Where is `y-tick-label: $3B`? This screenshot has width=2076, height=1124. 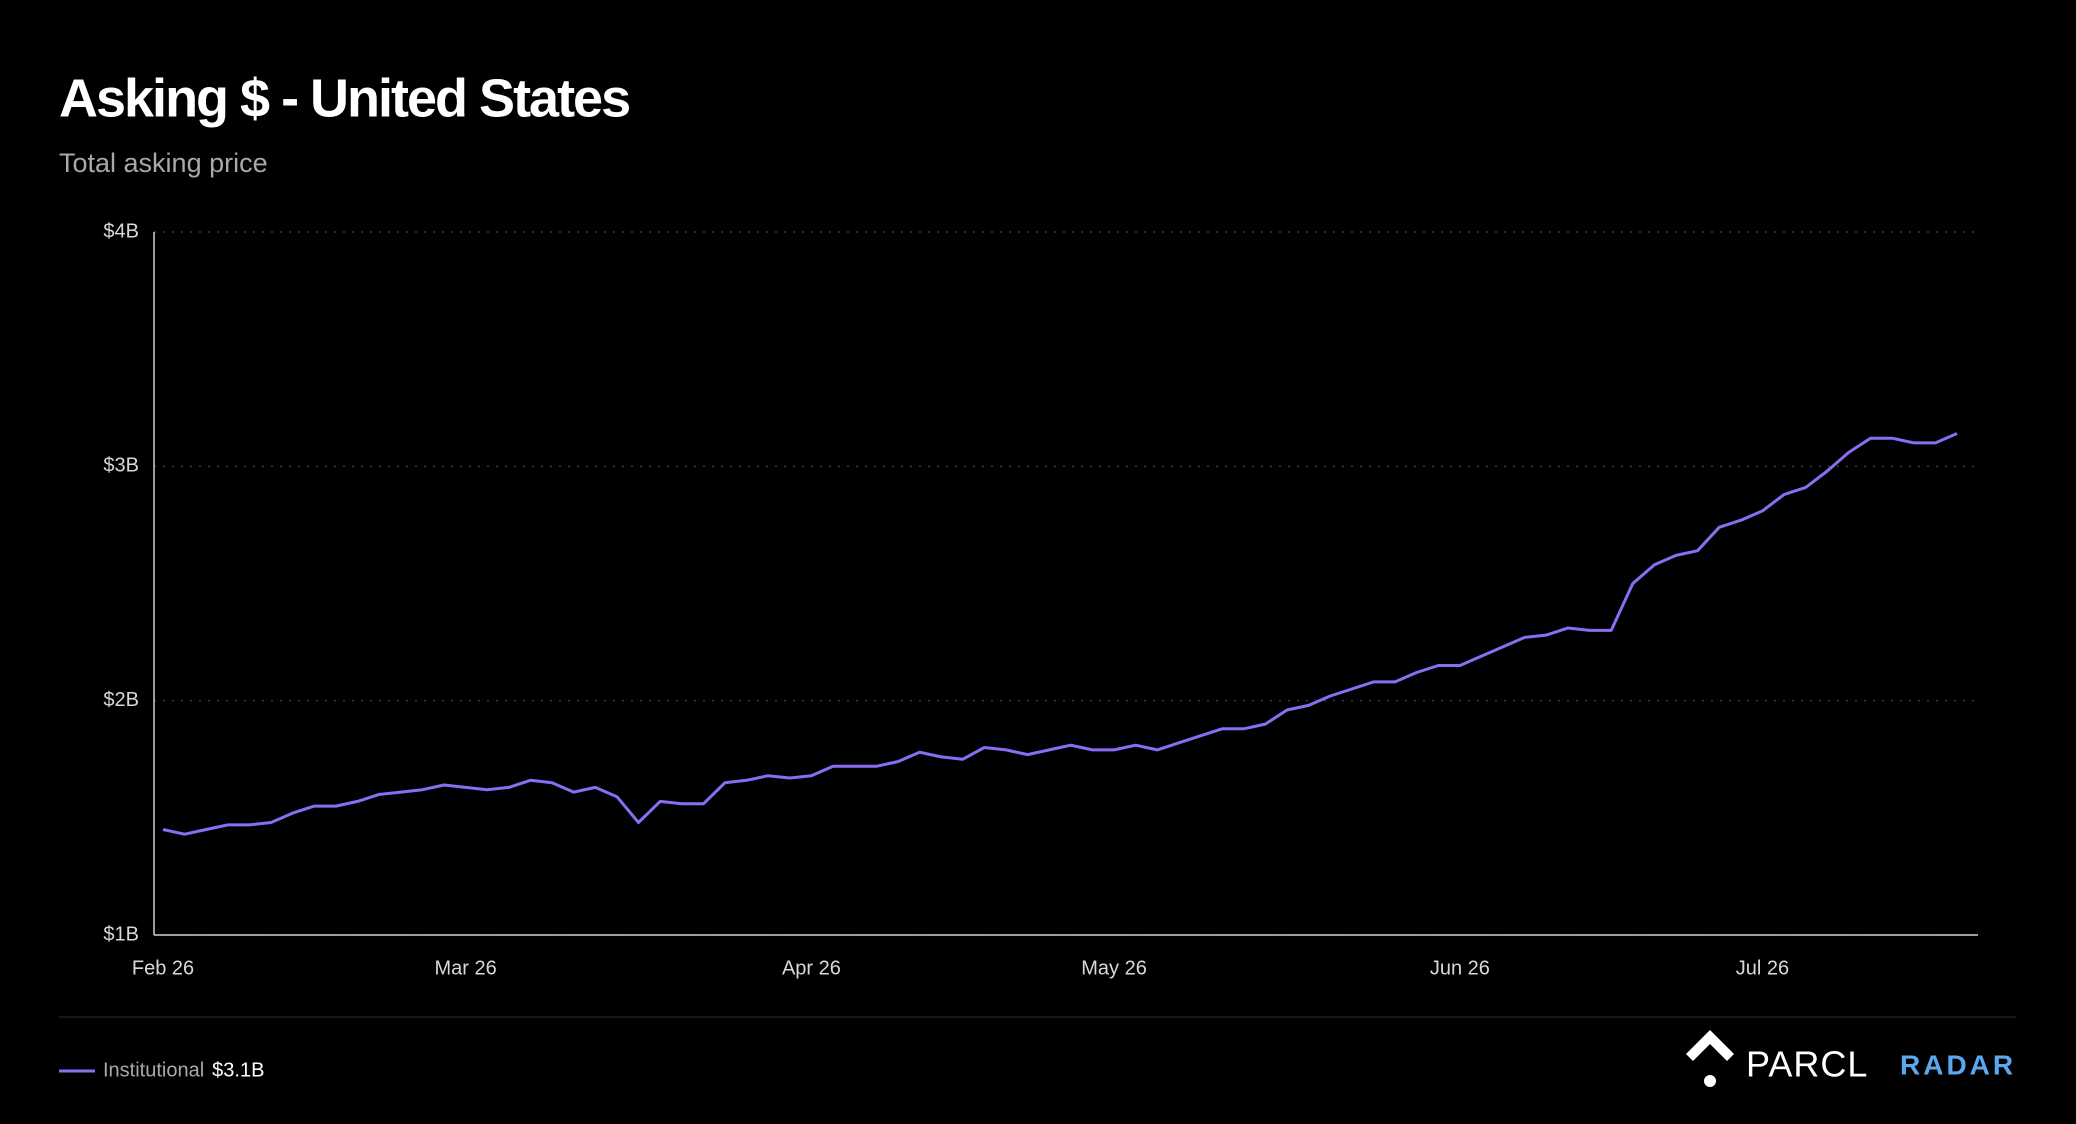 y-tick-label: $3B is located at coordinates (121, 466).